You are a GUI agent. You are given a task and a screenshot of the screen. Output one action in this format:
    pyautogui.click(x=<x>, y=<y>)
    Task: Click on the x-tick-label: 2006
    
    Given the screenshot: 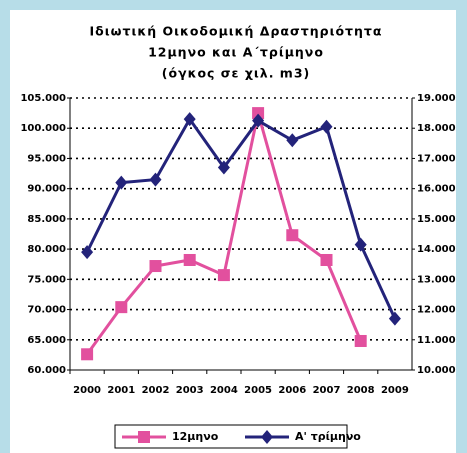 What is the action you would take?
    pyautogui.click(x=292, y=390)
    